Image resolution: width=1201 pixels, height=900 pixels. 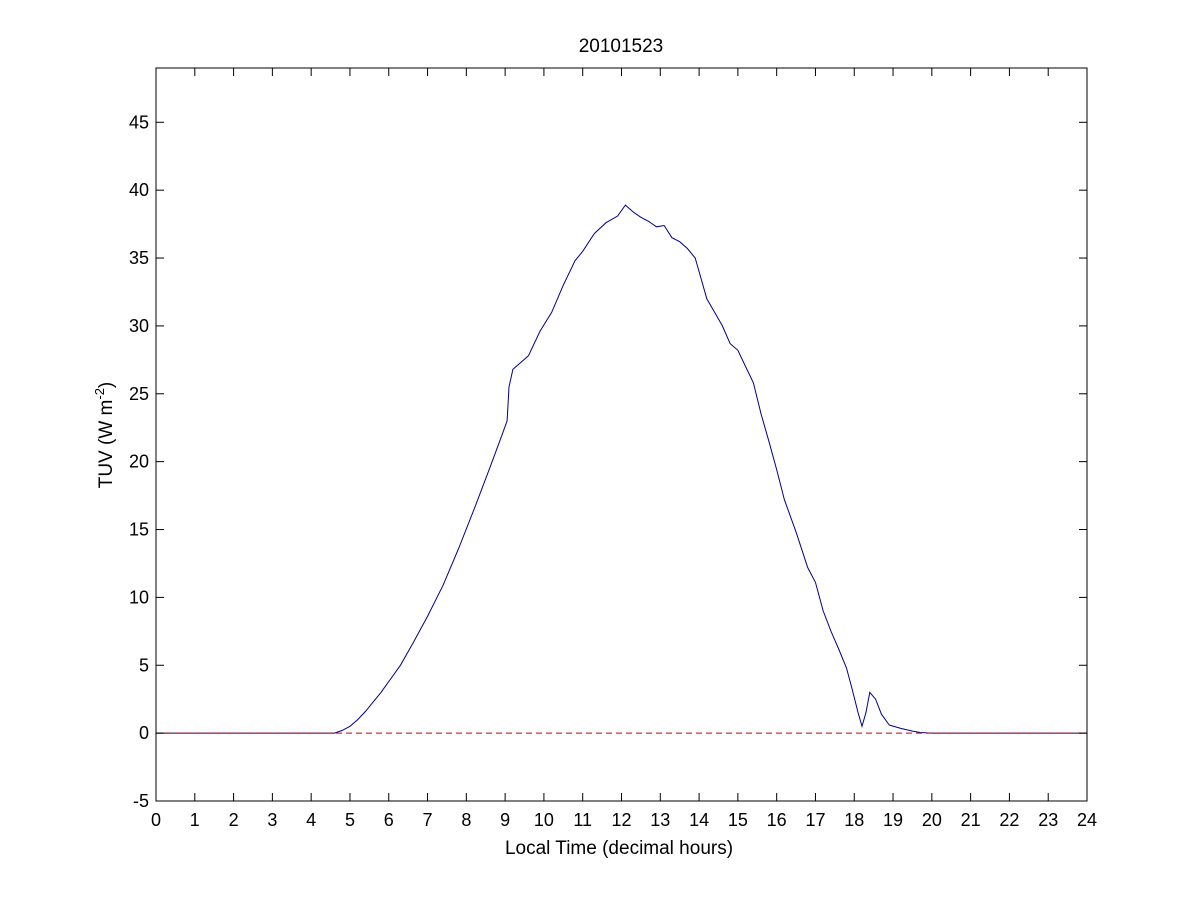 What do you see at coordinates (932, 820) in the screenshot?
I see `x-tick-label: 20` at bounding box center [932, 820].